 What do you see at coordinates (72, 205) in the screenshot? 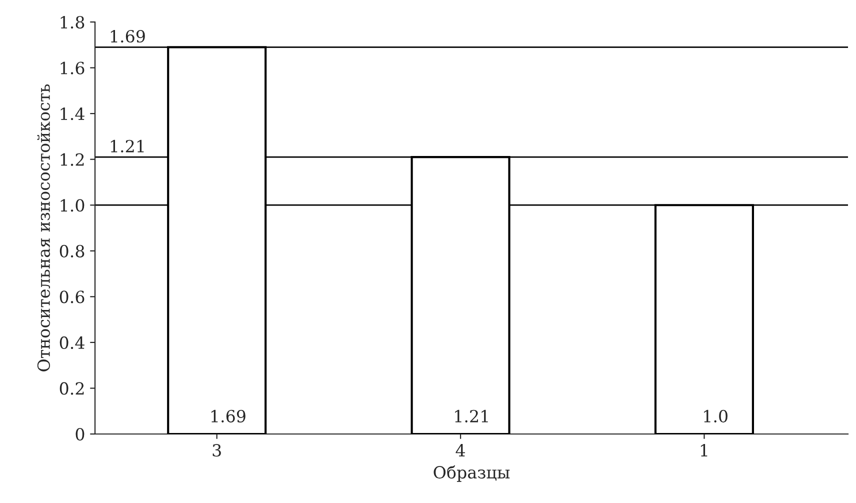
I see `y-tick-label: 1.0` at bounding box center [72, 205].